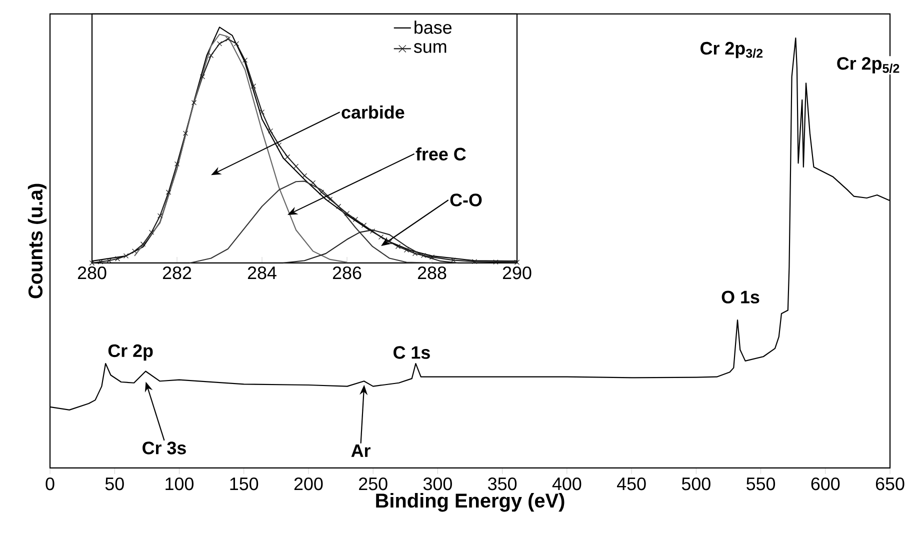 The width and height of the screenshot is (920, 545). What do you see at coordinates (244, 483) in the screenshot?
I see `x-tick-label: 150` at bounding box center [244, 483].